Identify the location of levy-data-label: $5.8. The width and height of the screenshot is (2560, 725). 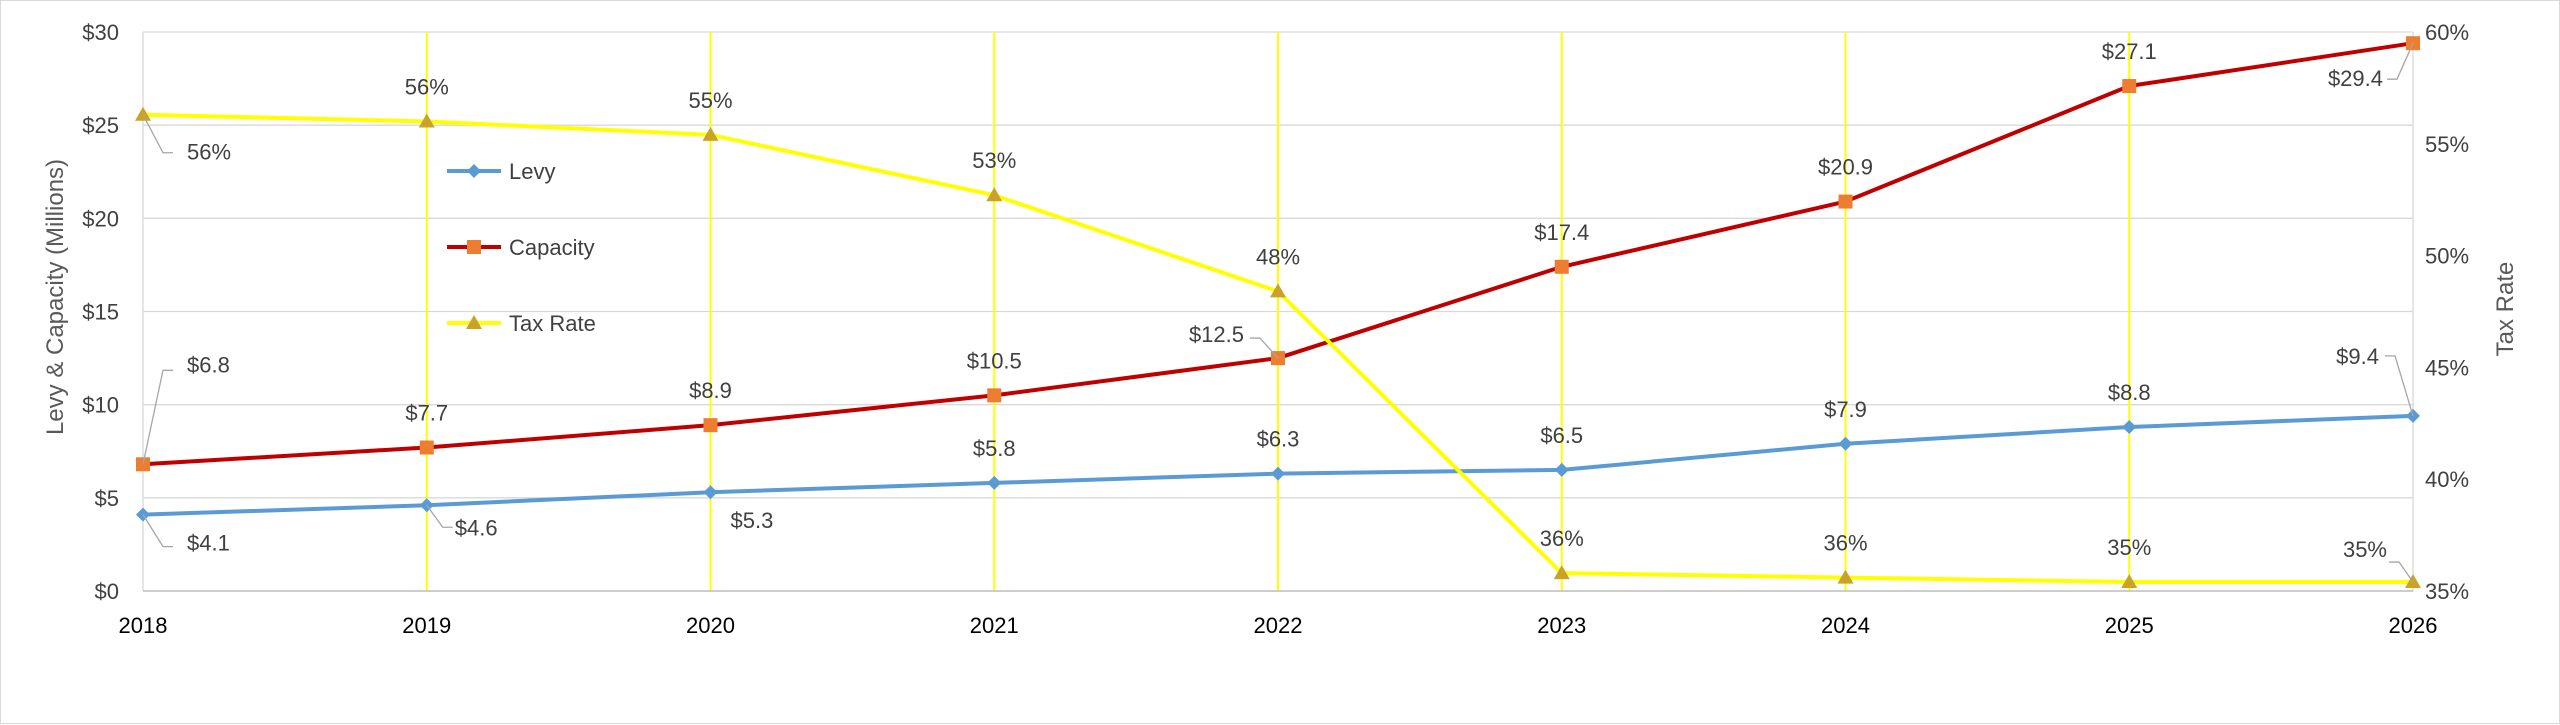
(994, 448).